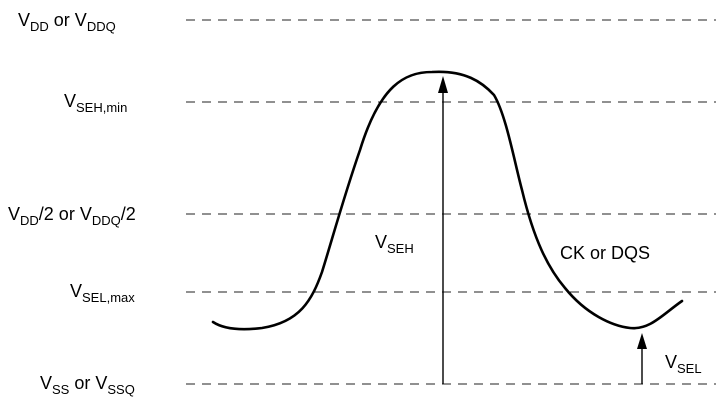 Image resolution: width=720 pixels, height=402 pixels. I want to click on signal-label: CK or DQS, so click(605, 253).